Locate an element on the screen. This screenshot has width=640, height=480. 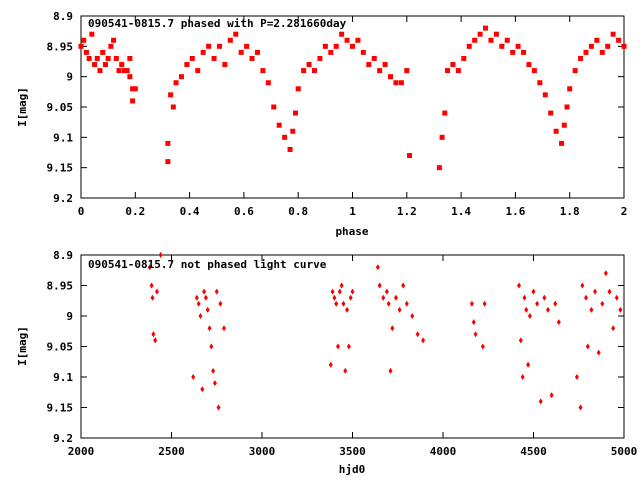
y-tick-label: 9.05 is located at coordinates (60, 107).